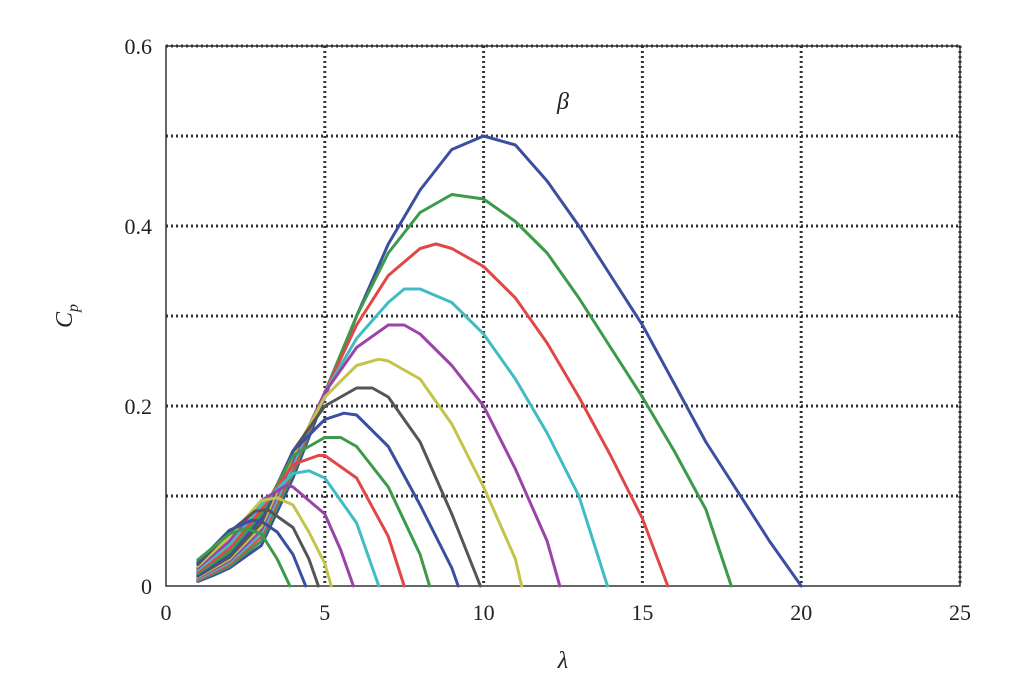 This screenshot has width=1027, height=686. Describe the element at coordinates (642, 612) in the screenshot. I see `x-tick-label: 15` at that location.